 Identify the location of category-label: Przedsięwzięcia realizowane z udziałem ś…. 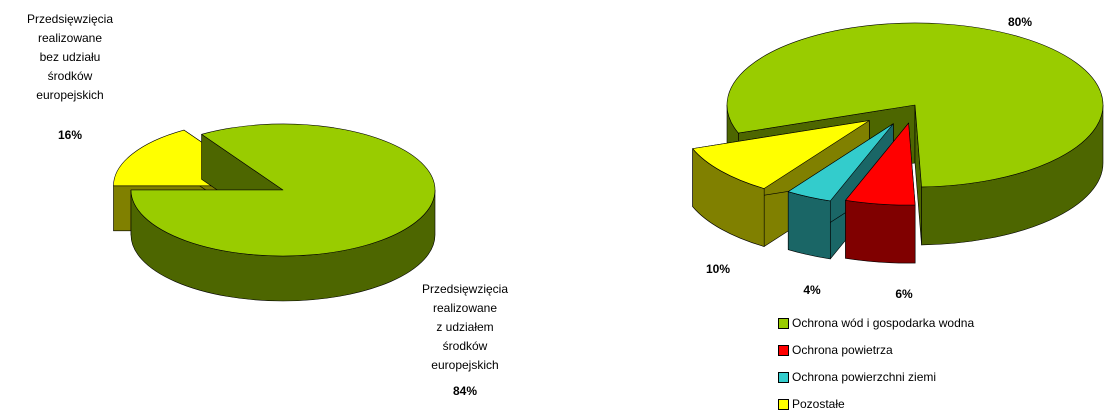
(465, 327).